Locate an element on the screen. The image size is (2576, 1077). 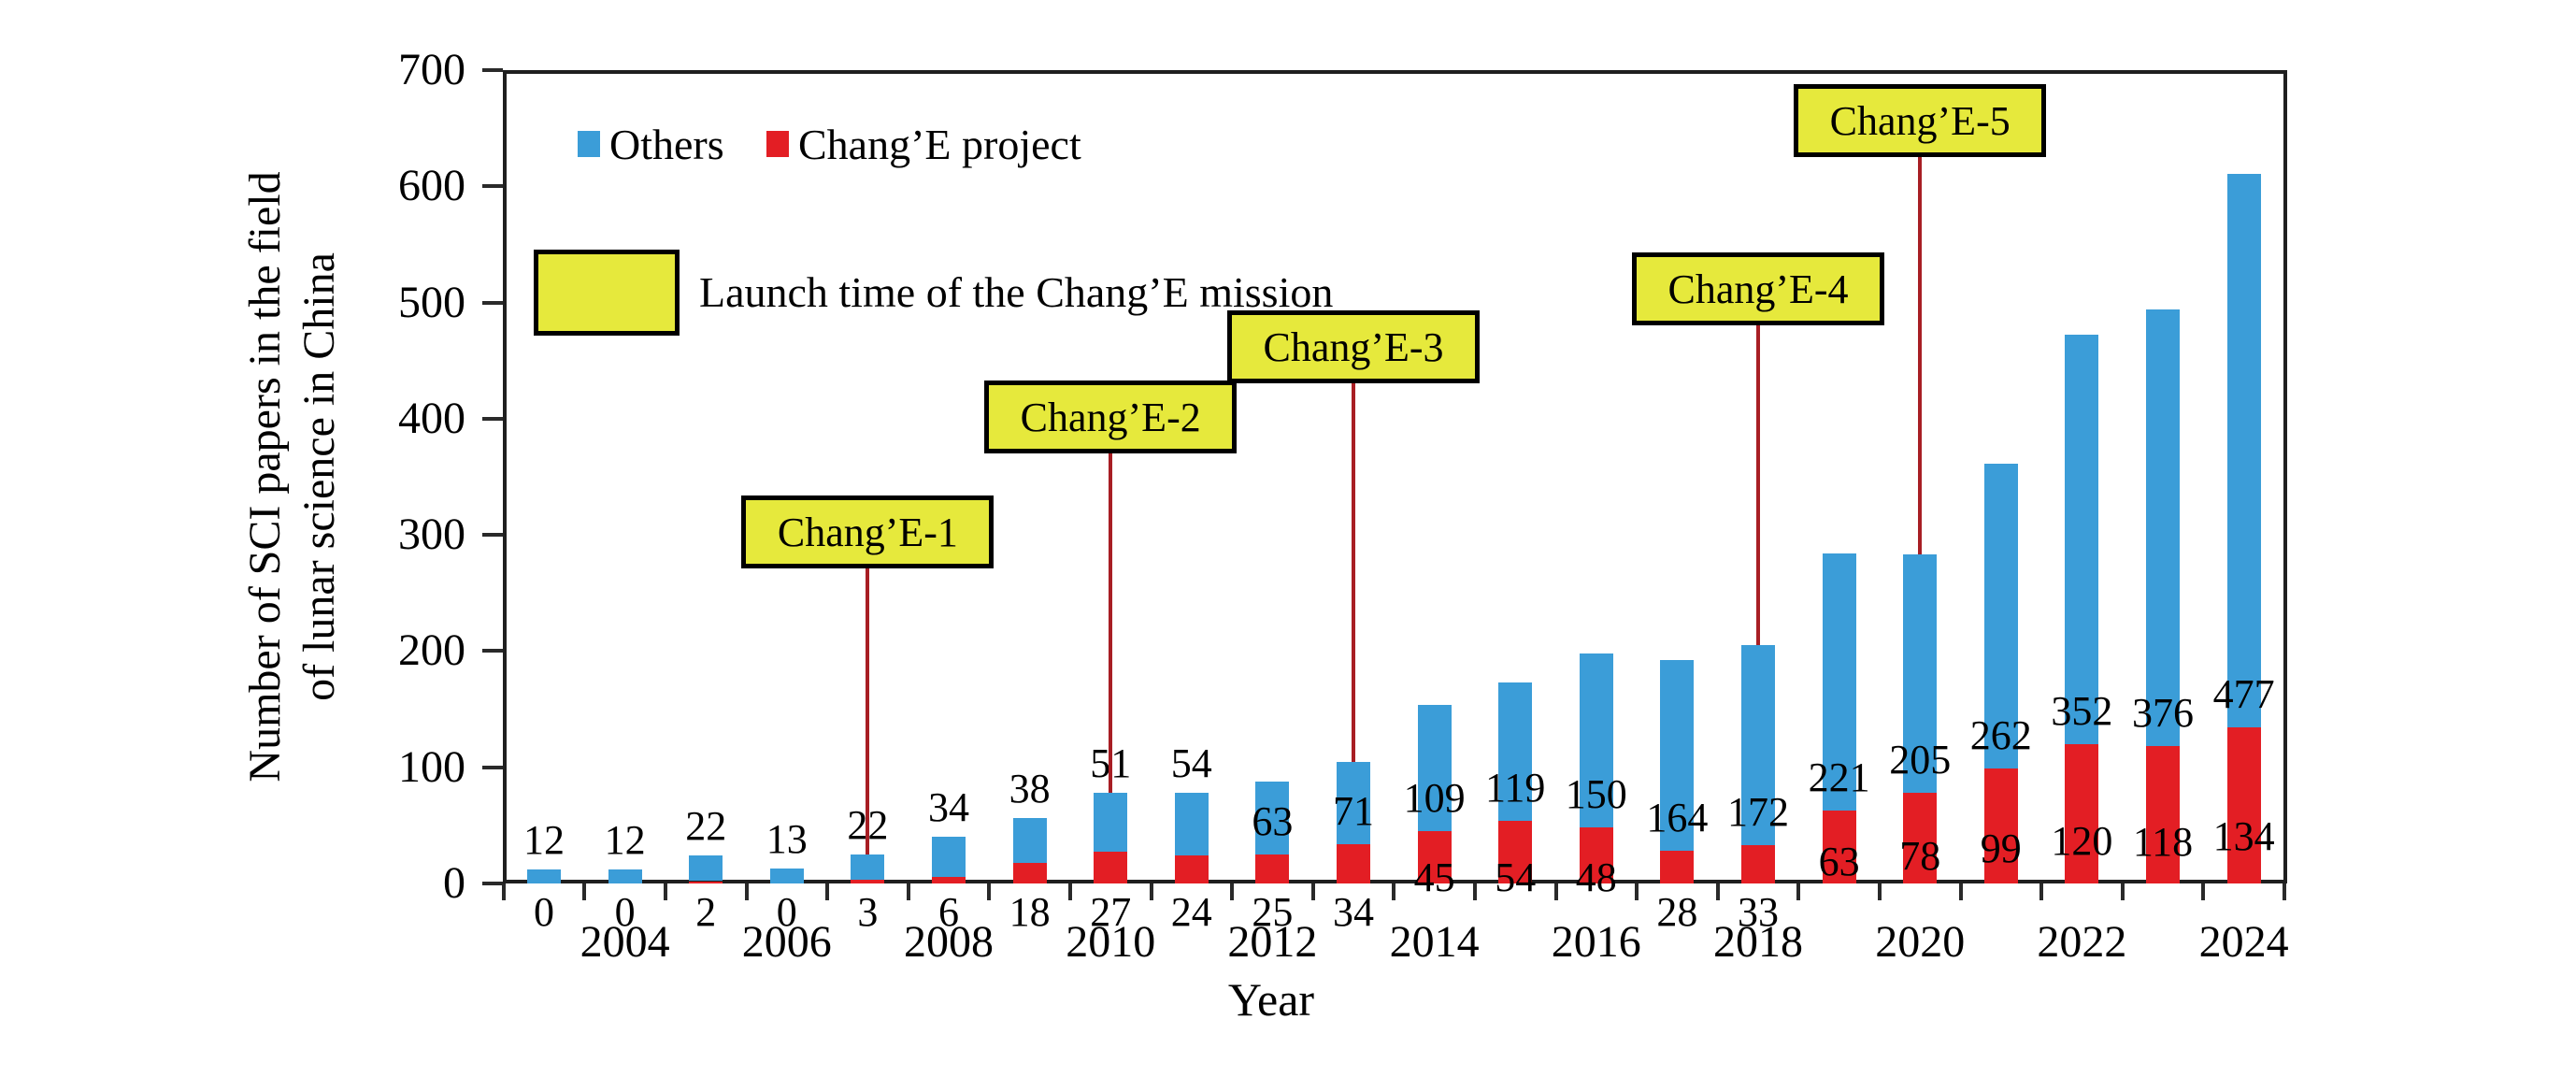
others-value-label: 63 is located at coordinates (1273, 820).